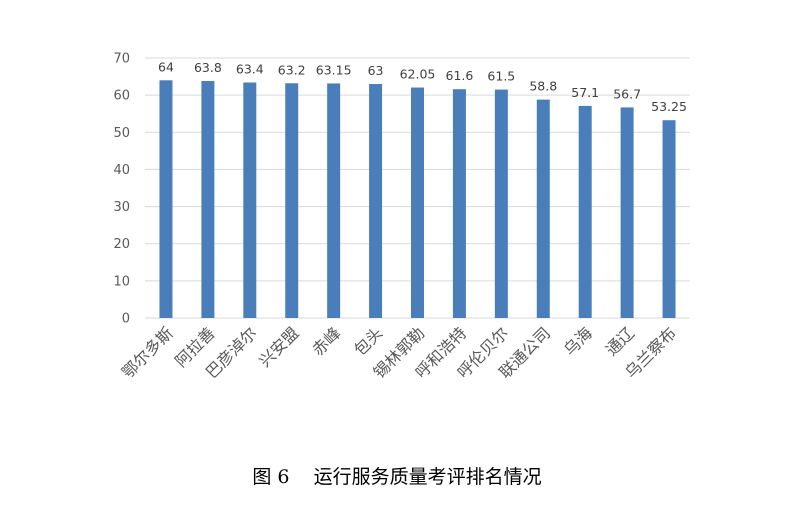 This screenshot has width=794, height=520. What do you see at coordinates (585, 92) in the screenshot?
I see `data-label: 57.1` at bounding box center [585, 92].